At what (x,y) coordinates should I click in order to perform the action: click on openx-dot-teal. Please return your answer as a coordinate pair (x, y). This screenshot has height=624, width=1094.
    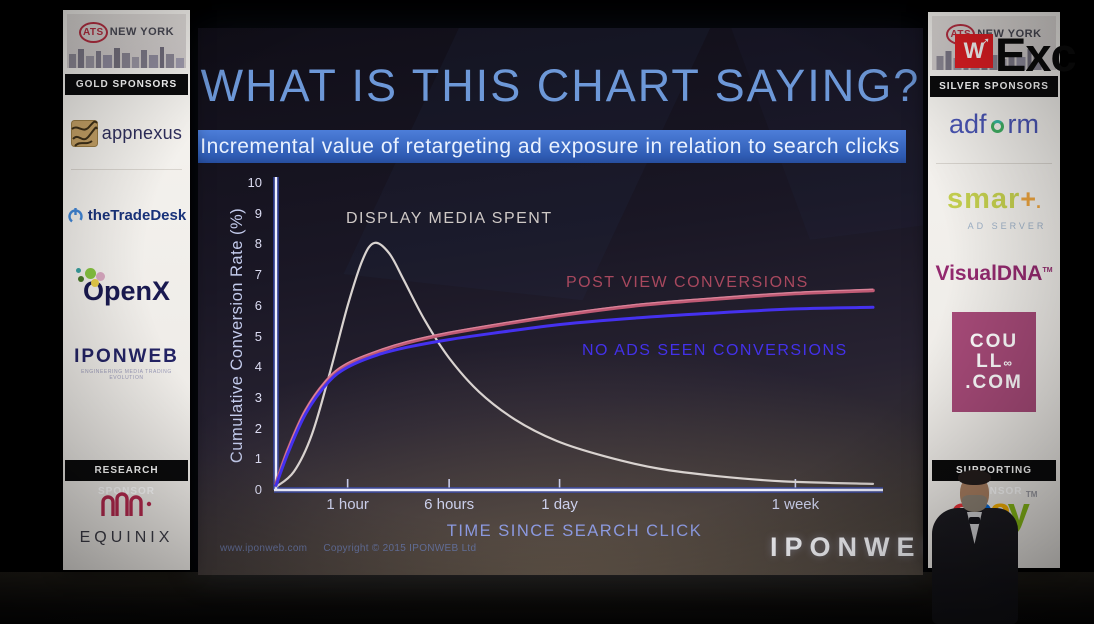
    Looking at the image, I should click on (78, 270).